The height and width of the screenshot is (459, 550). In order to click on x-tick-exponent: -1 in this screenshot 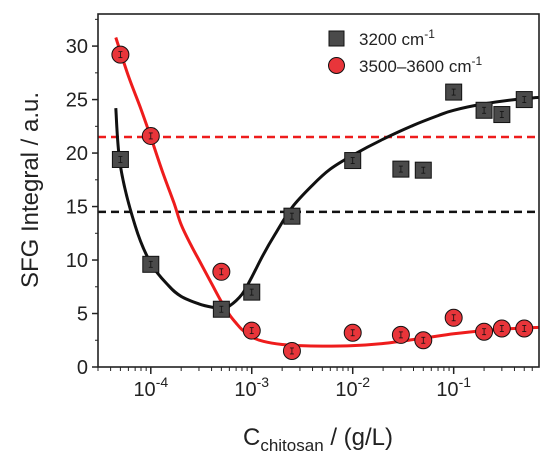, I will do `click(465, 382)`.